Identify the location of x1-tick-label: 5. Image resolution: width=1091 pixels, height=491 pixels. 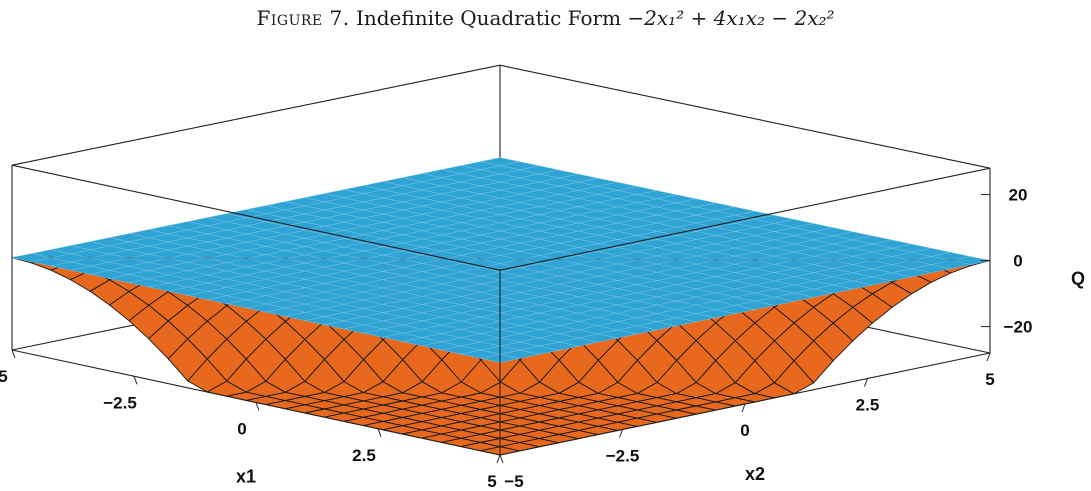
(491, 481).